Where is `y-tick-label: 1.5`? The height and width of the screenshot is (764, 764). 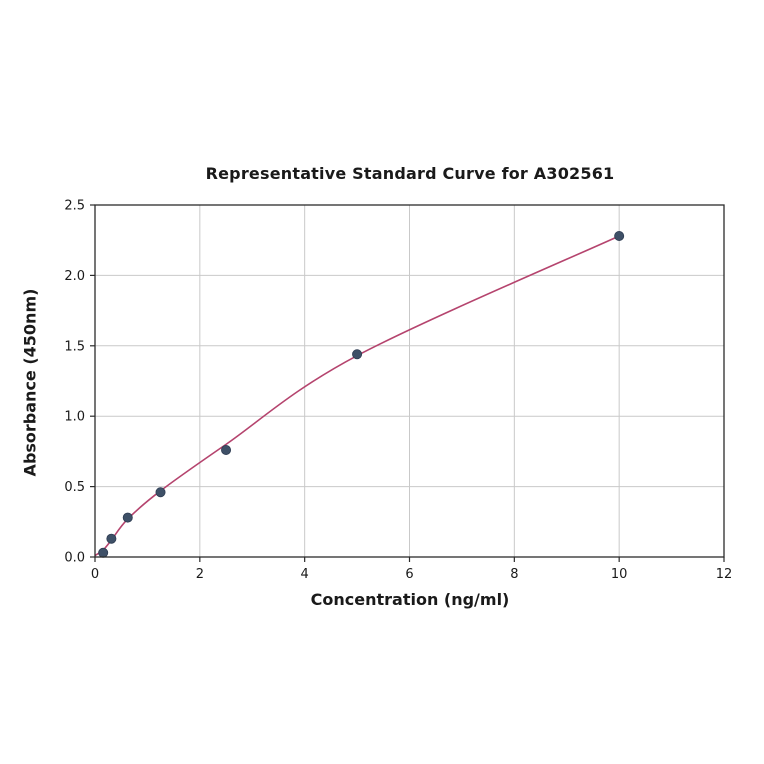 y-tick-label: 1.5 is located at coordinates (74, 346).